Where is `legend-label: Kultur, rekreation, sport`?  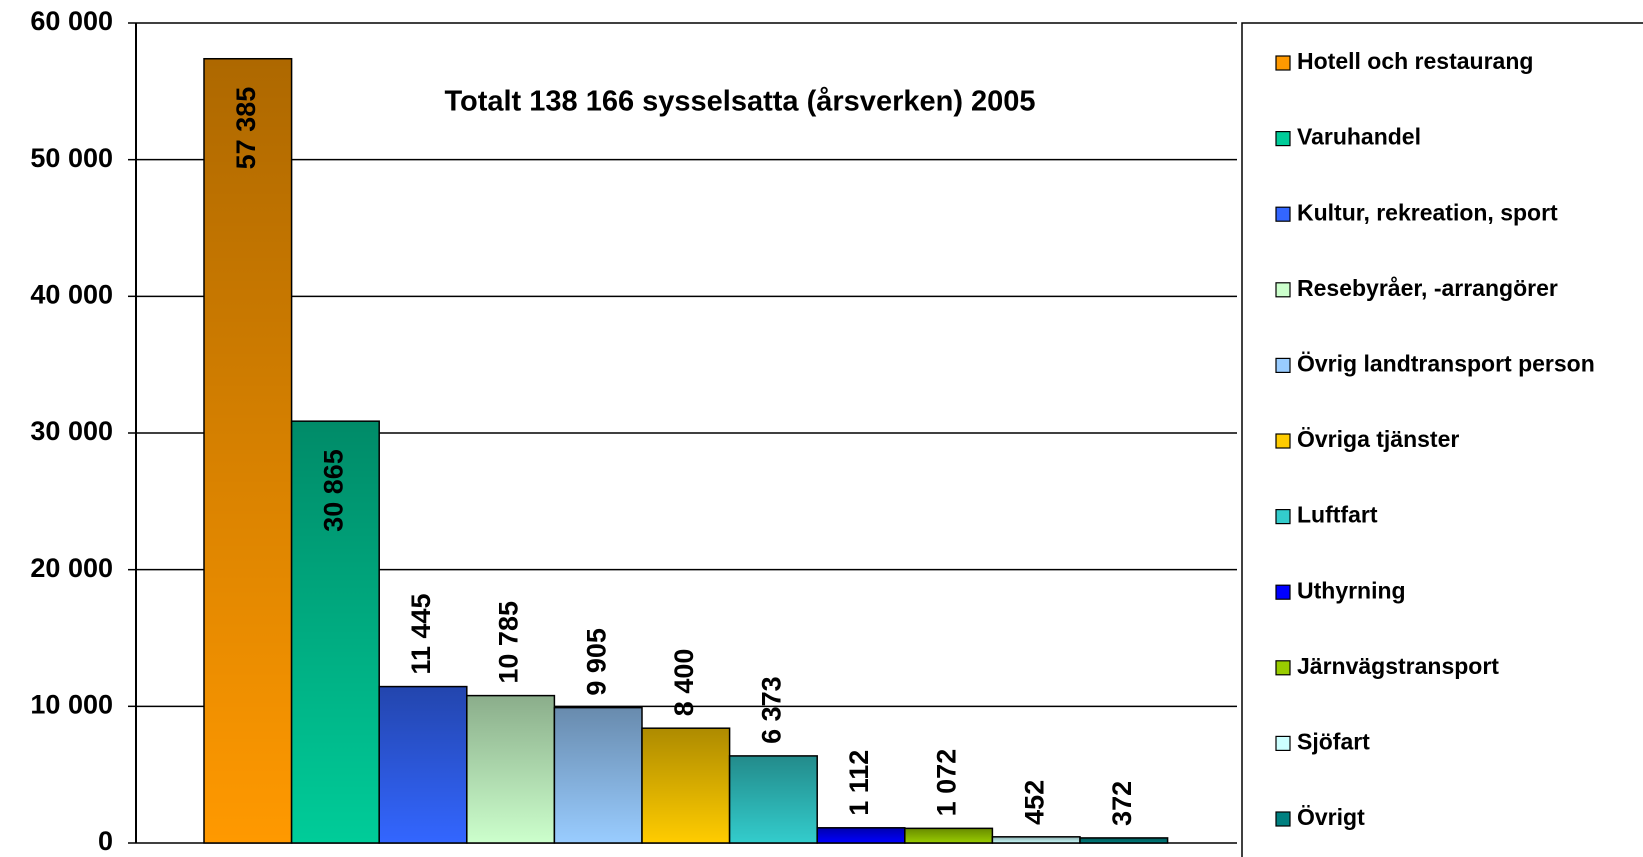 legend-label: Kultur, rekreation, sport is located at coordinates (1427, 212).